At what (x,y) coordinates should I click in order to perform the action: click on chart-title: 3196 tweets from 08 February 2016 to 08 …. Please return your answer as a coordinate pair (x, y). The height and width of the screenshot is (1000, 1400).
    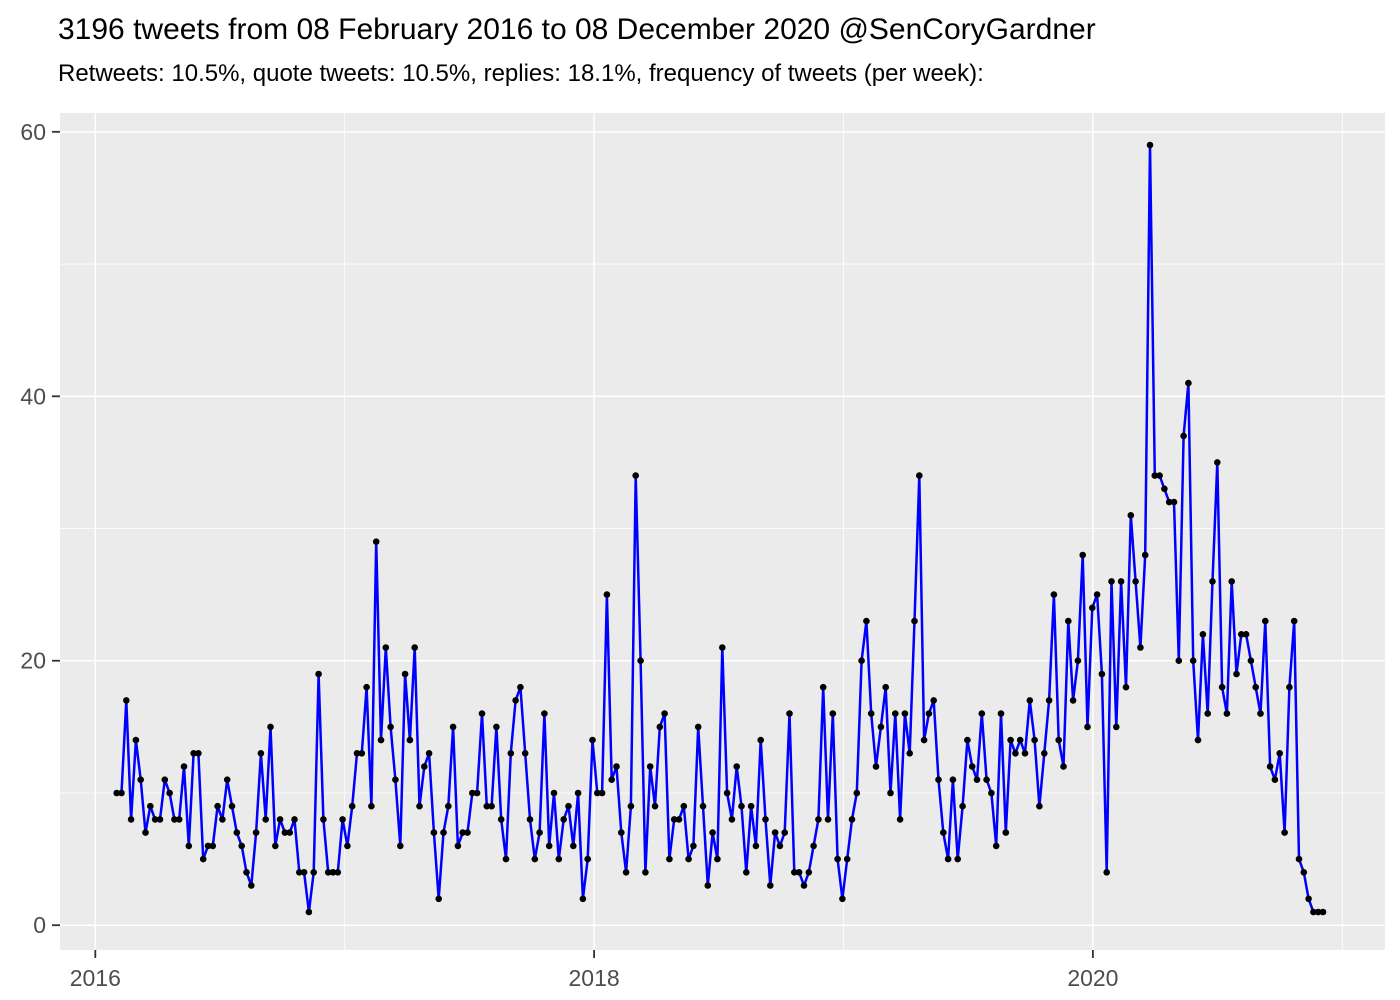
    Looking at the image, I should click on (577, 29).